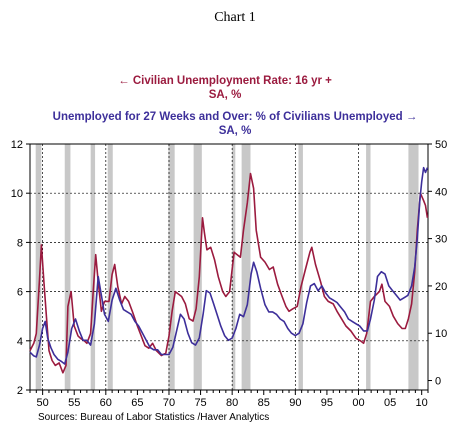  I want to click on x-axis-tick-label: 85, so click(264, 403).